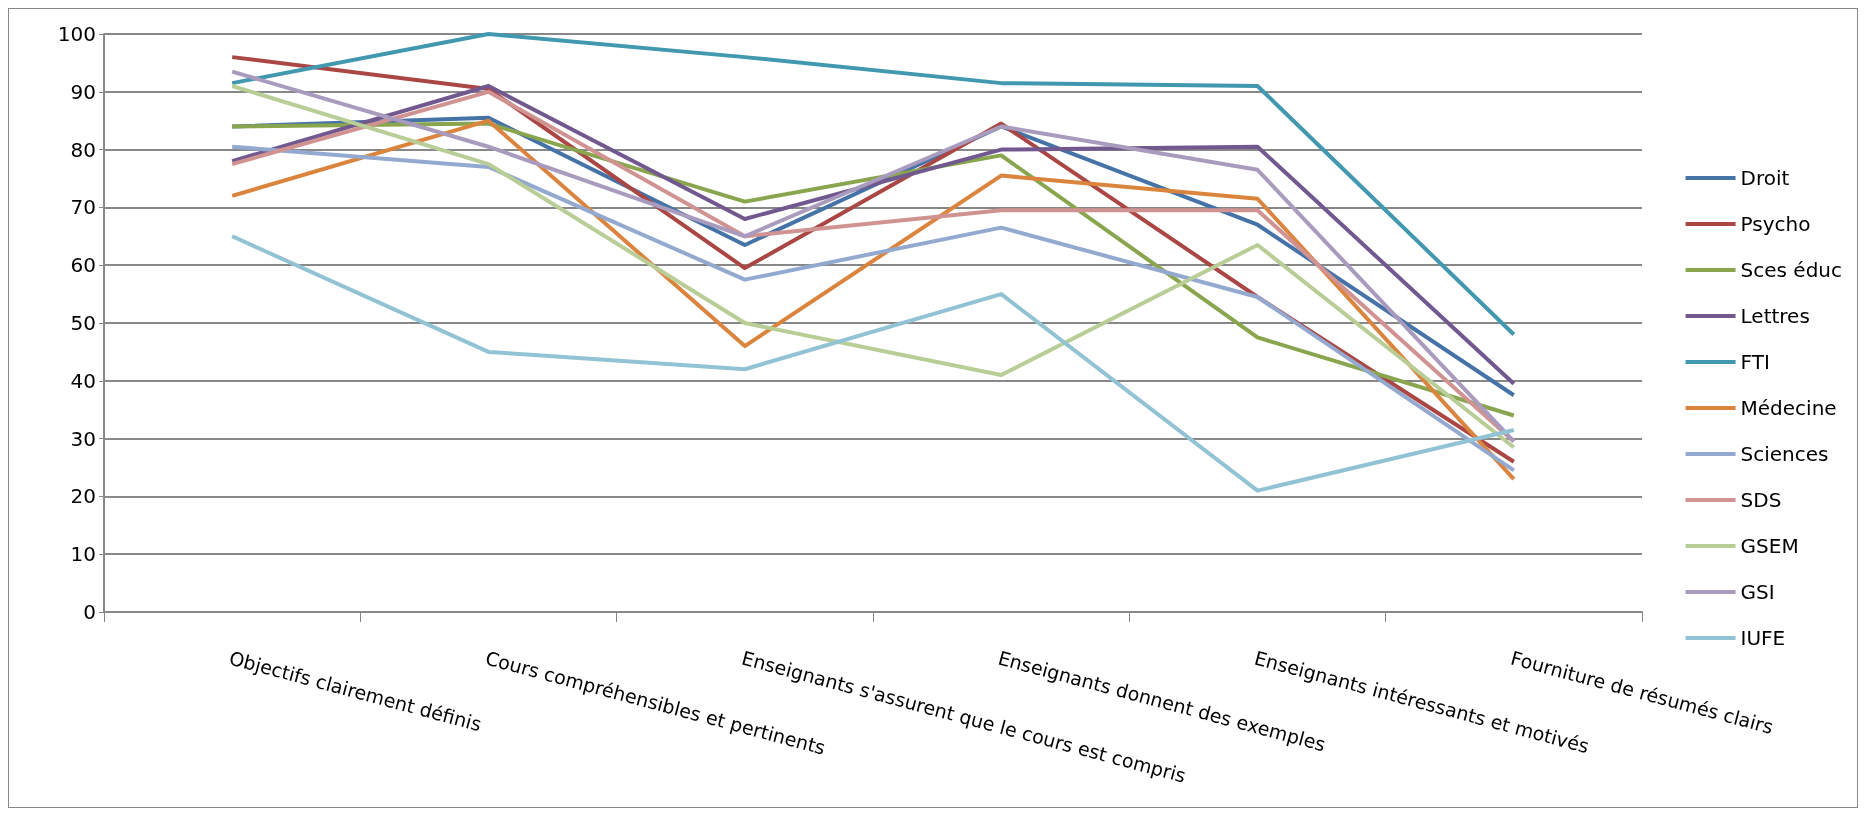 Image resolution: width=1872 pixels, height=822 pixels. What do you see at coordinates (1763, 638) in the screenshot?
I see `legend-label: IUFE` at bounding box center [1763, 638].